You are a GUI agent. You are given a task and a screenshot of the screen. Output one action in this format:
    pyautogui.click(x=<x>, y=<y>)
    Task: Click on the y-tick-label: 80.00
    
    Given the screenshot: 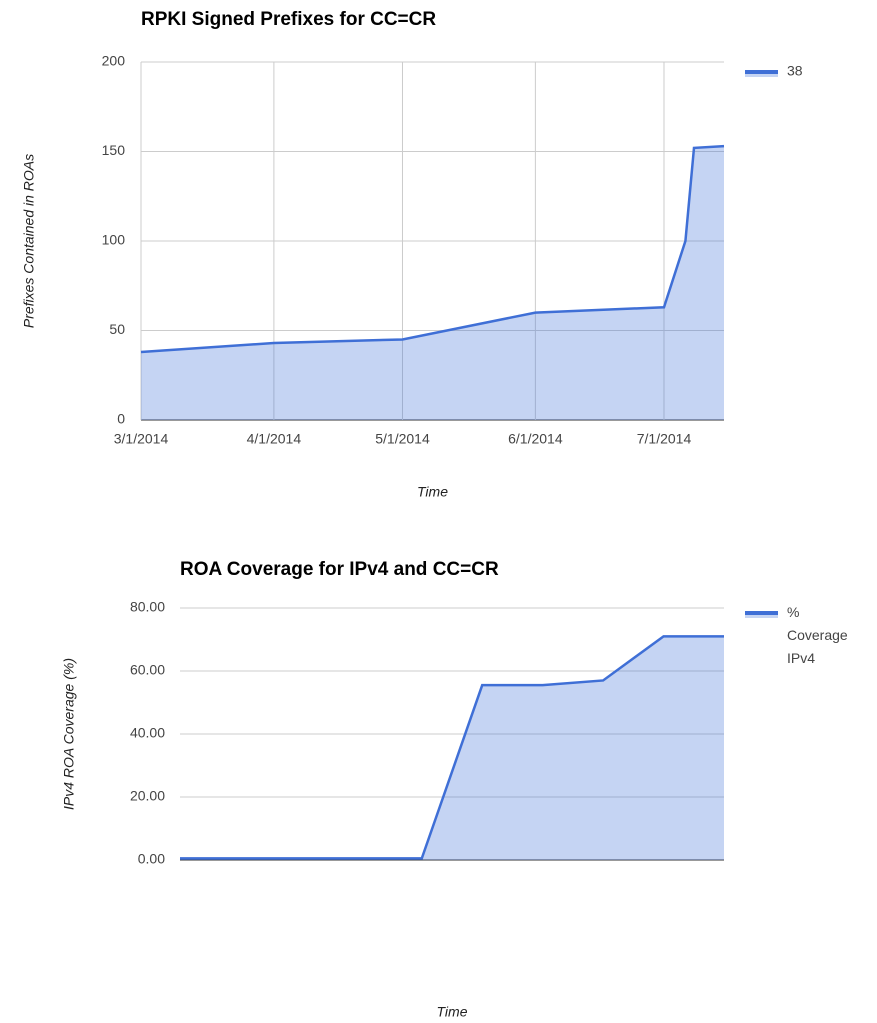 What is the action you would take?
    pyautogui.click(x=147, y=607)
    